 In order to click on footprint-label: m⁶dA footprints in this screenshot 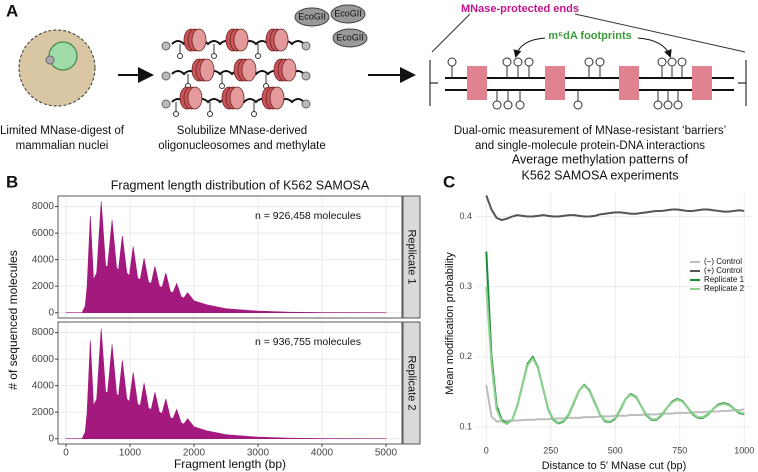, I will do `click(589, 36)`.